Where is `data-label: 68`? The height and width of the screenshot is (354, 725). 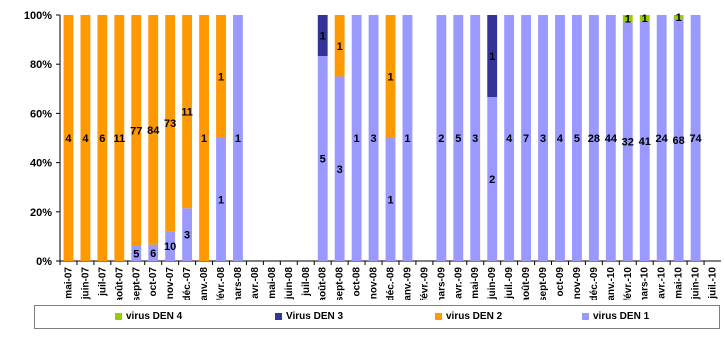 data-label: 68 is located at coordinates (679, 141).